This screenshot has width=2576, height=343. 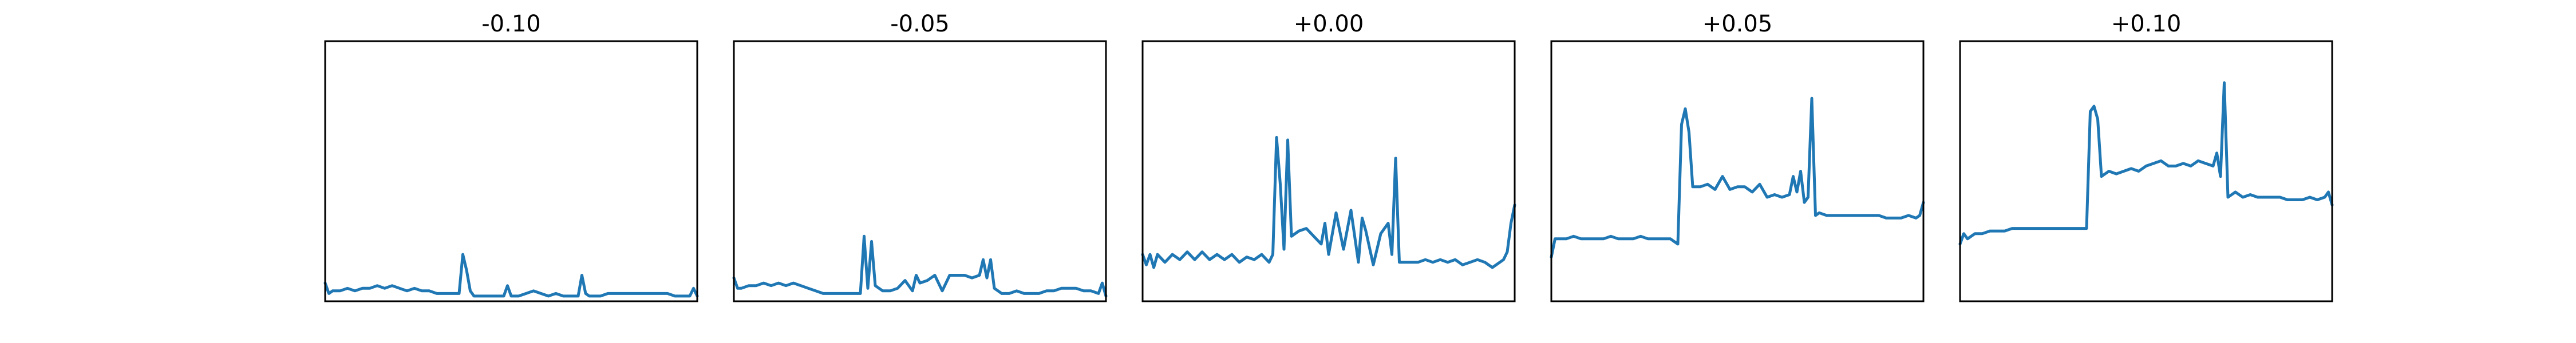 I want to click on panel-3: +0.00, so click(x=1328, y=156).